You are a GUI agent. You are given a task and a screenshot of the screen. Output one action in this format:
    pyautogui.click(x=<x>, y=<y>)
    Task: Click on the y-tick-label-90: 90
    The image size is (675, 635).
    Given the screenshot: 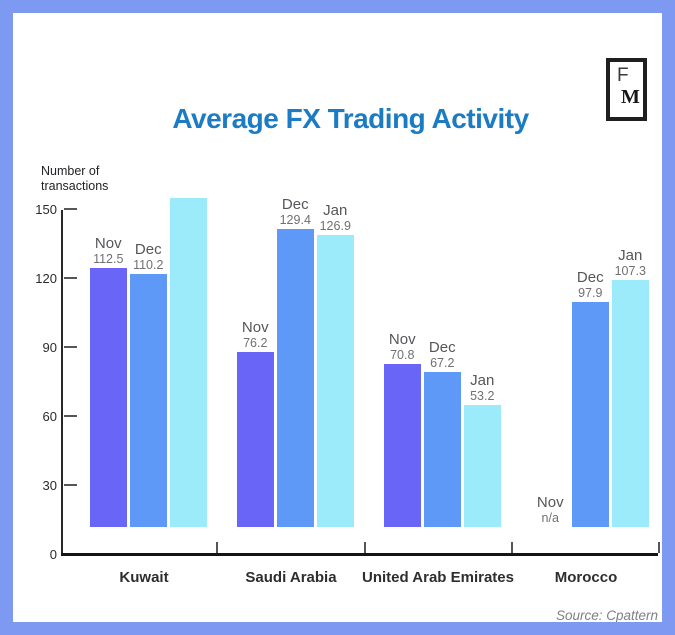 What is the action you would take?
    pyautogui.click(x=49, y=347)
    